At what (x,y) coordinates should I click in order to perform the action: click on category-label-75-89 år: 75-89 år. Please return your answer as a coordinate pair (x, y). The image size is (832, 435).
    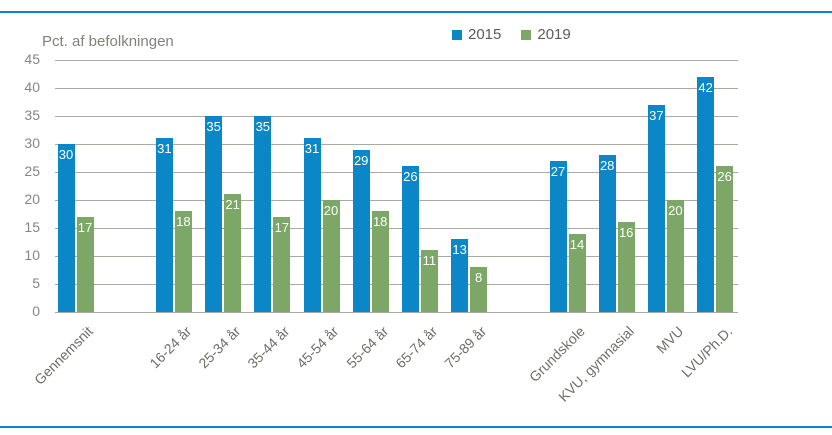
    Looking at the image, I should click on (465, 347).